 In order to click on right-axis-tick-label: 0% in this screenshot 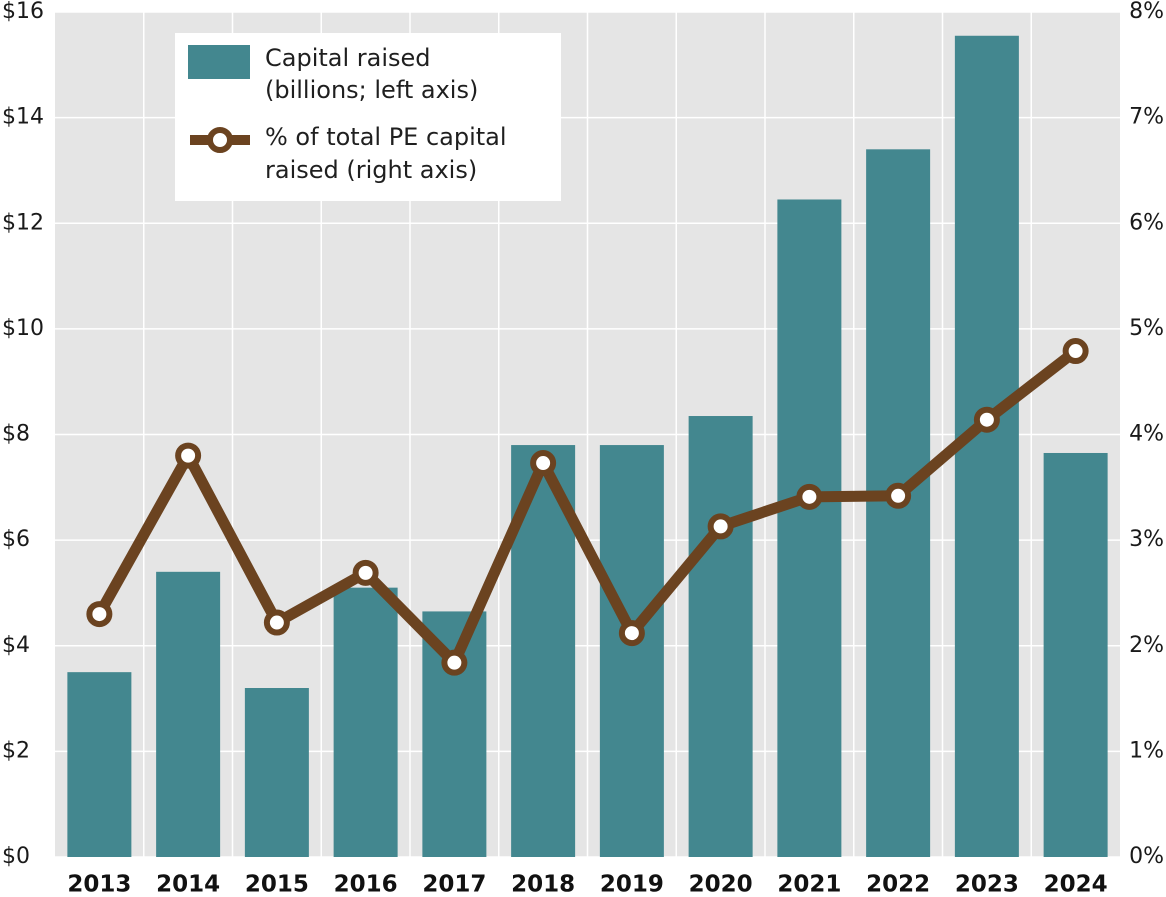, I will do `click(1146, 856)`.